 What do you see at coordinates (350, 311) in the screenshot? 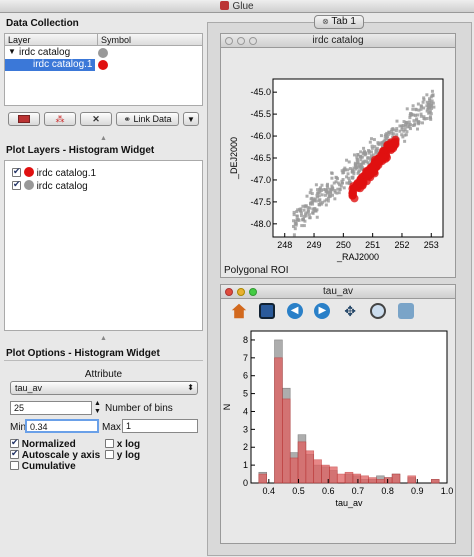
I see `pan-icon: ✥` at bounding box center [350, 311].